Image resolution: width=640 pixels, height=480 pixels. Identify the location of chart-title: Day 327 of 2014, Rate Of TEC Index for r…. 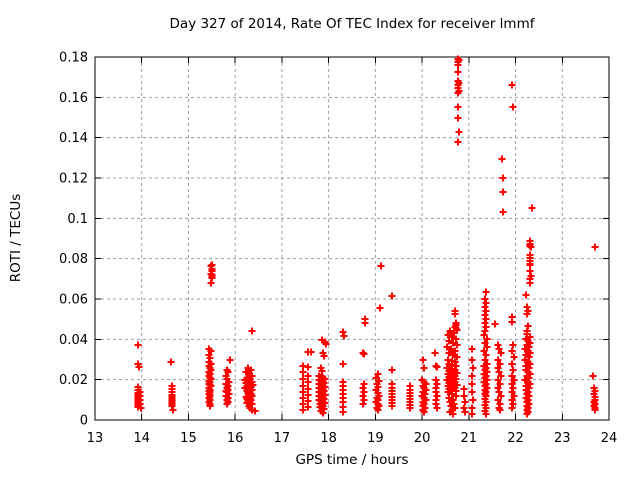
(352, 24).